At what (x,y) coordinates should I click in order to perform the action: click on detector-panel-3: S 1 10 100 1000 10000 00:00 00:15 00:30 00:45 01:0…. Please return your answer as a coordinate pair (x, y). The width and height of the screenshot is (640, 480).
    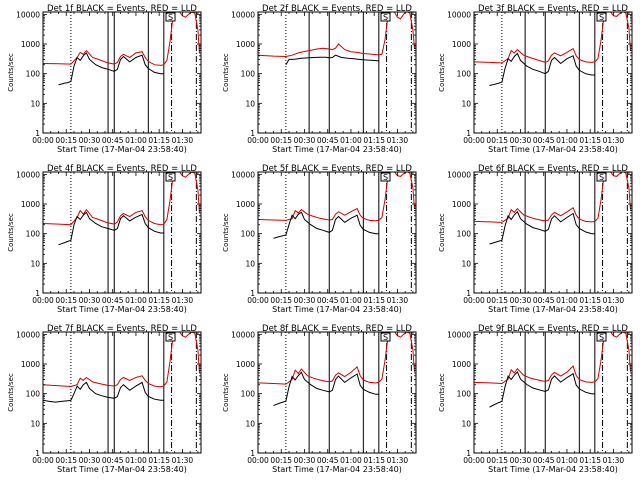
    Looking at the image, I should click on (535, 79).